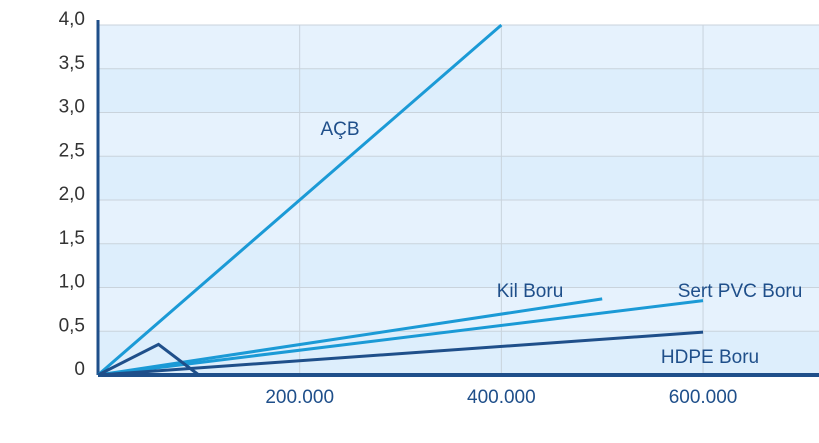 The height and width of the screenshot is (443, 819). What do you see at coordinates (72, 63) in the screenshot?
I see `y-tick-label: 3,5` at bounding box center [72, 63].